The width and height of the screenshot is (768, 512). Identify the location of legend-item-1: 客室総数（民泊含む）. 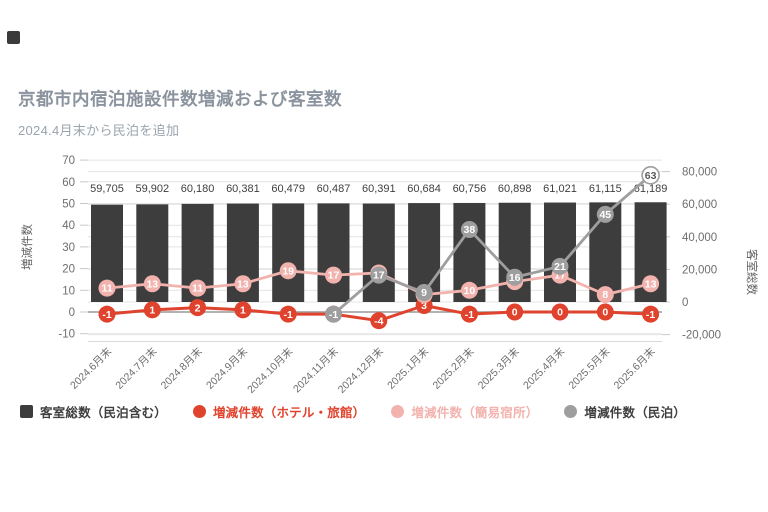
(93, 411).